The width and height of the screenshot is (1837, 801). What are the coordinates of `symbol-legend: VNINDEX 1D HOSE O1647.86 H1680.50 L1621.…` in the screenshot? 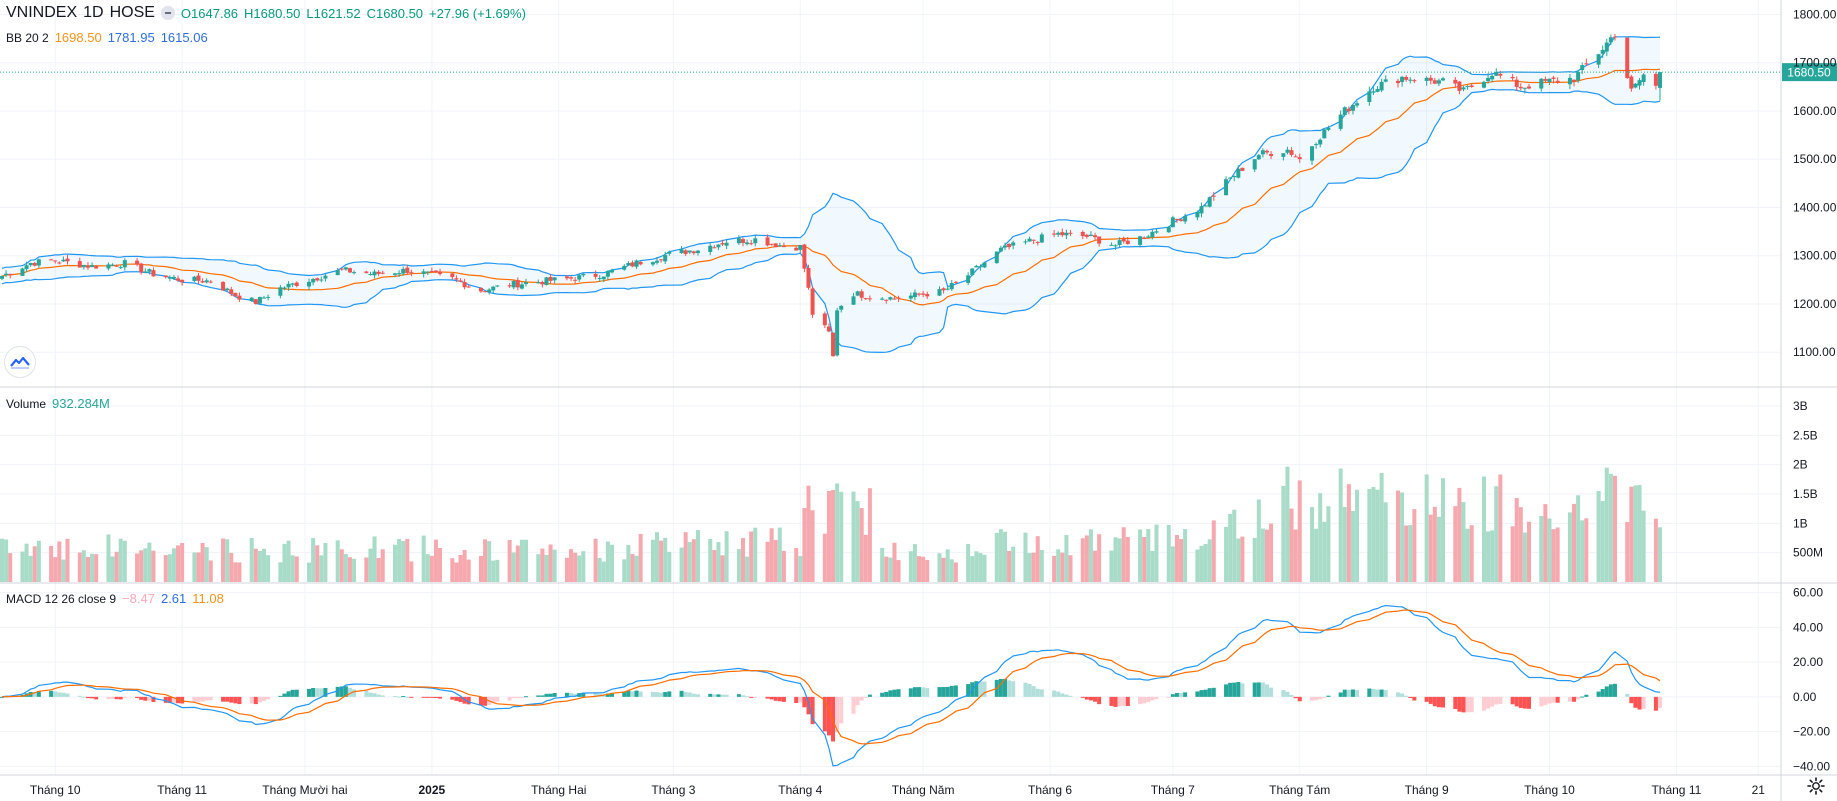 It's located at (266, 13).